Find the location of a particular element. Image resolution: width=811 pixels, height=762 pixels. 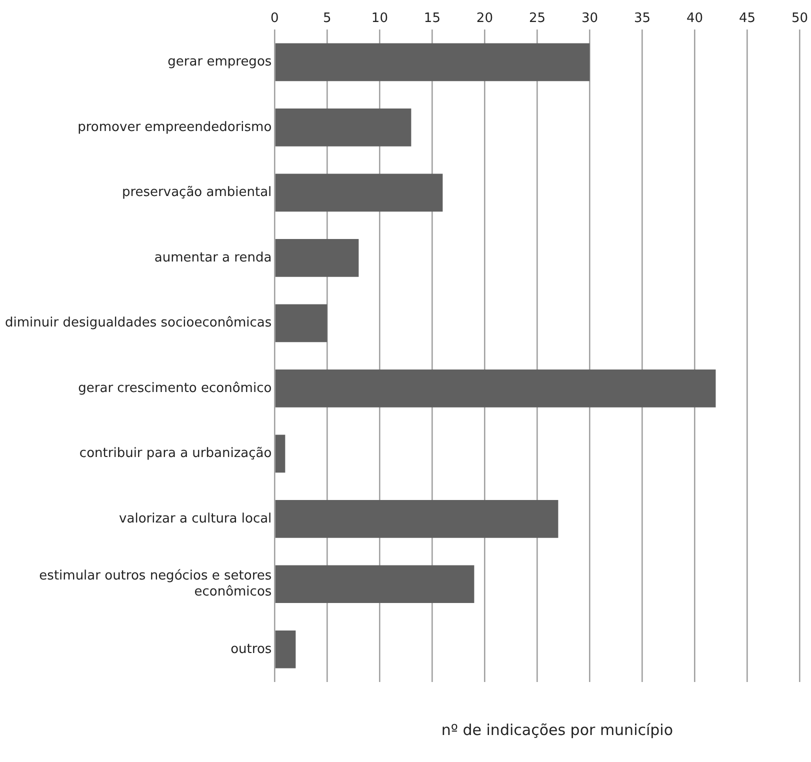

x-tick-label: 35 is located at coordinates (642, 18).